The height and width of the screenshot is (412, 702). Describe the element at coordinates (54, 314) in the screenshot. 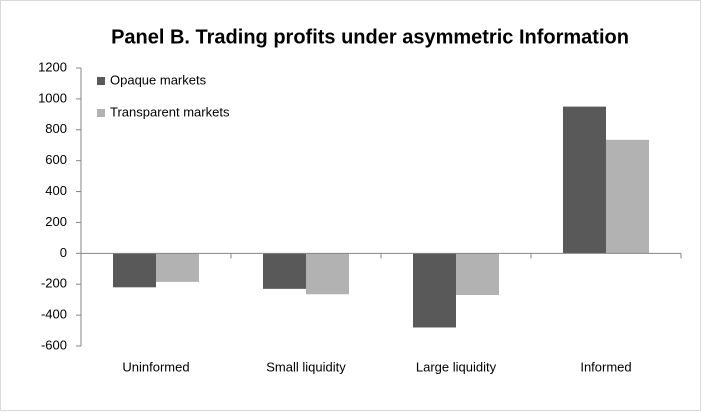

I see `y-tick-label: -400` at that location.